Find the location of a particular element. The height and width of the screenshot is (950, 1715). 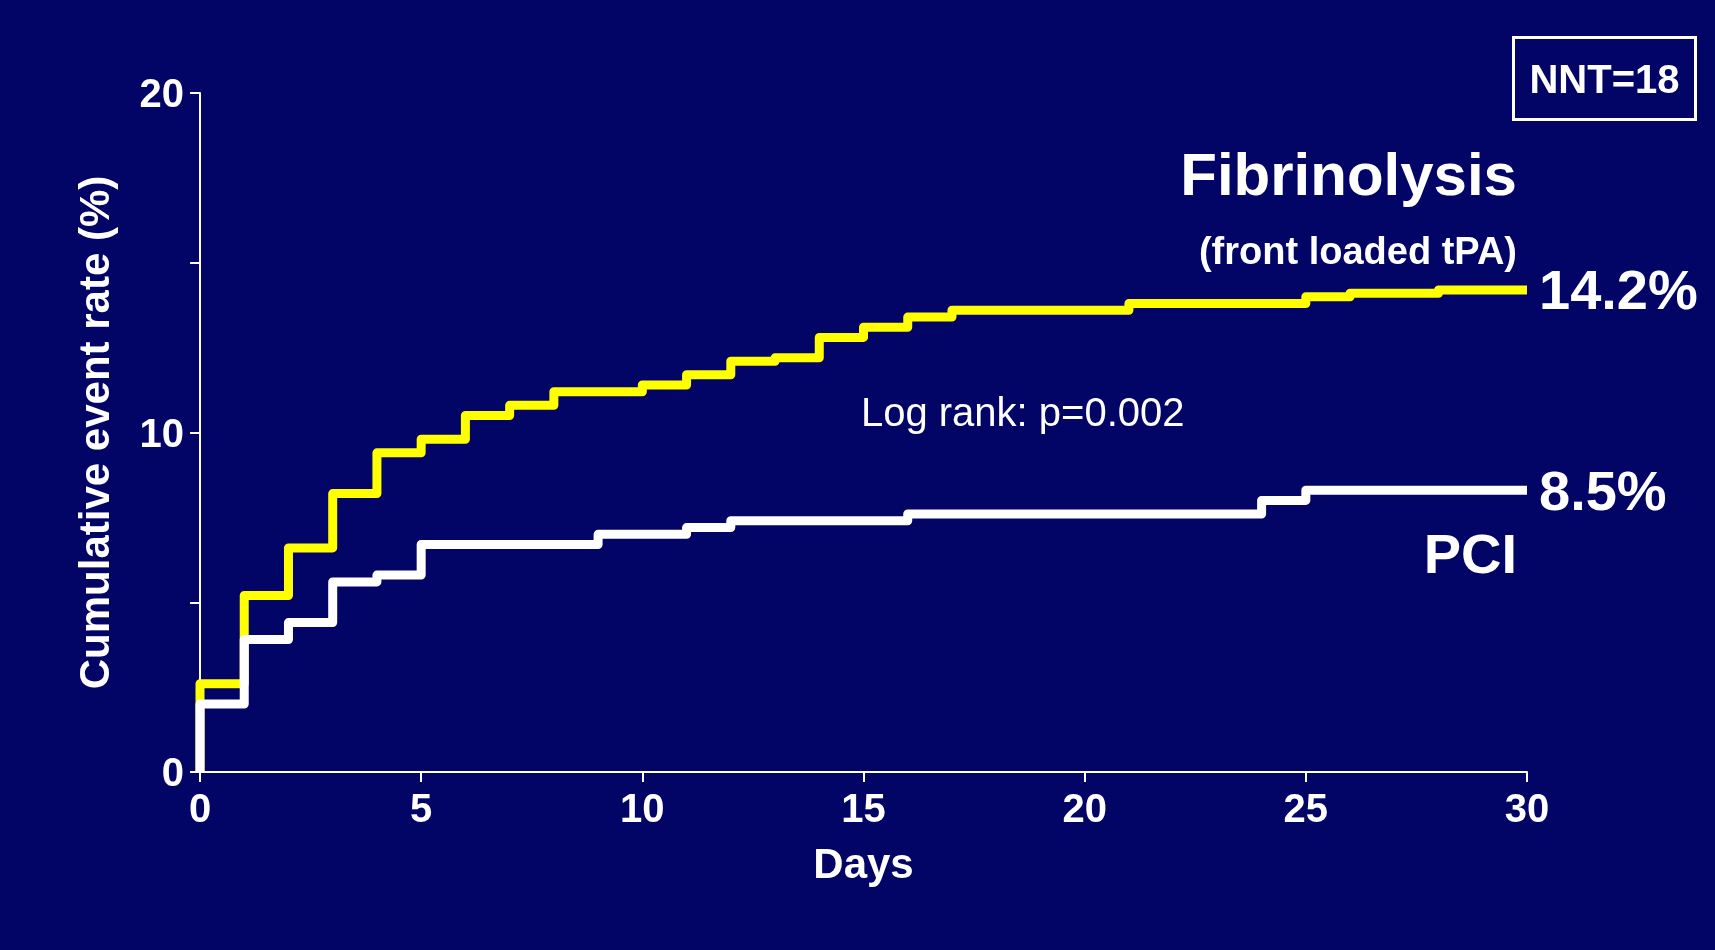

annotation: 8.5% is located at coordinates (1603, 490).